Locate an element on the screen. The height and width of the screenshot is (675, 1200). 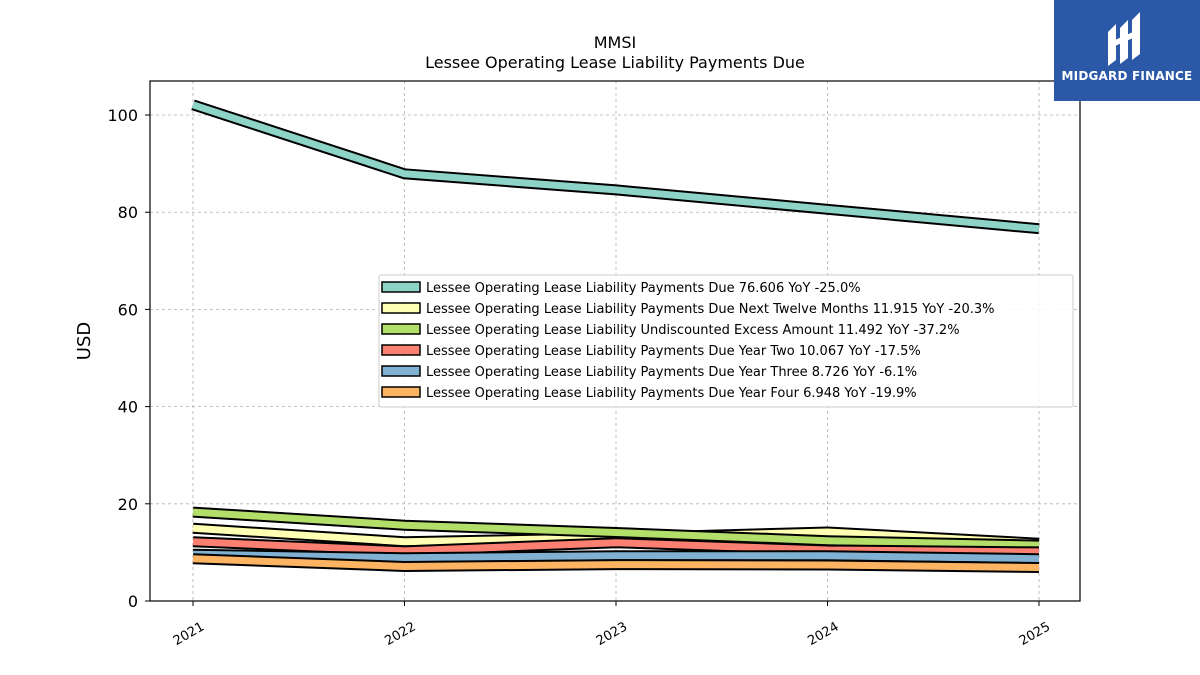
legend-box is located at coordinates (726, 341).